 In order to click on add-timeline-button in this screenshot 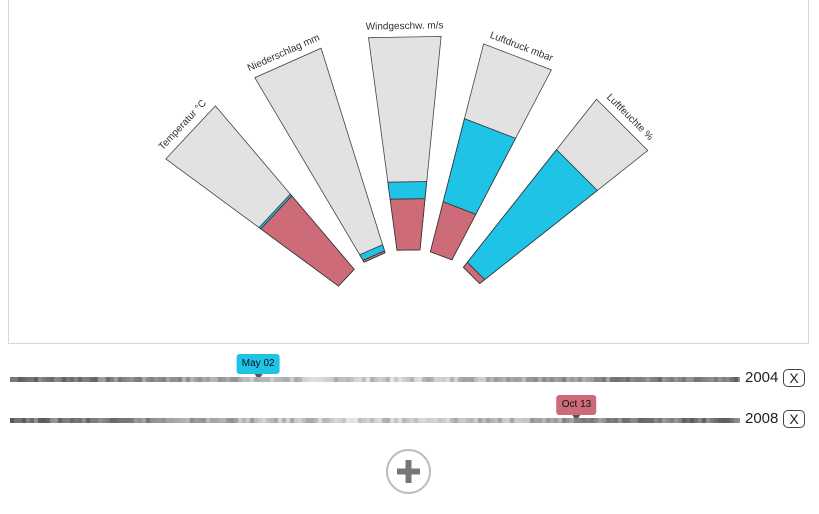, I will do `click(408, 471)`.